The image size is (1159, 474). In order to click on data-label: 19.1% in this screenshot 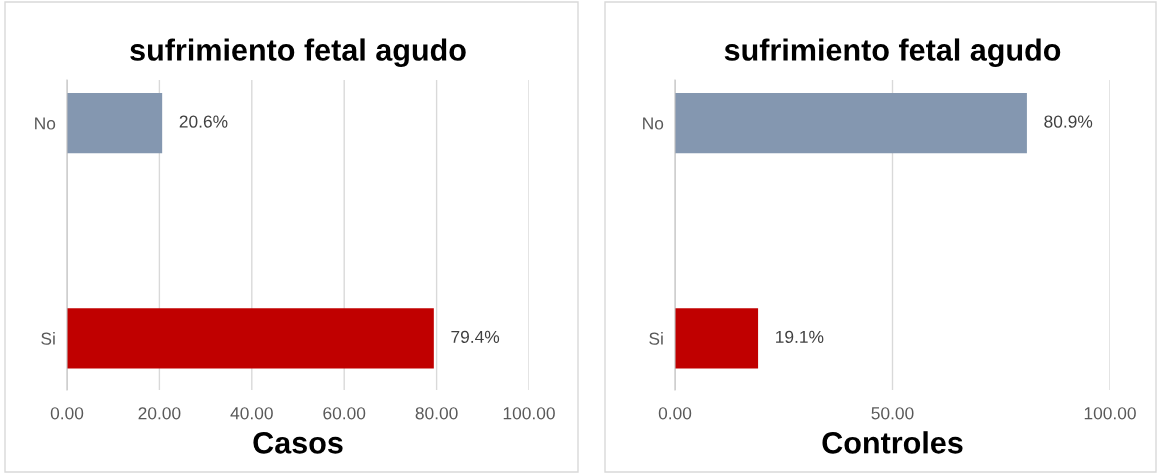, I will do `click(800, 336)`.